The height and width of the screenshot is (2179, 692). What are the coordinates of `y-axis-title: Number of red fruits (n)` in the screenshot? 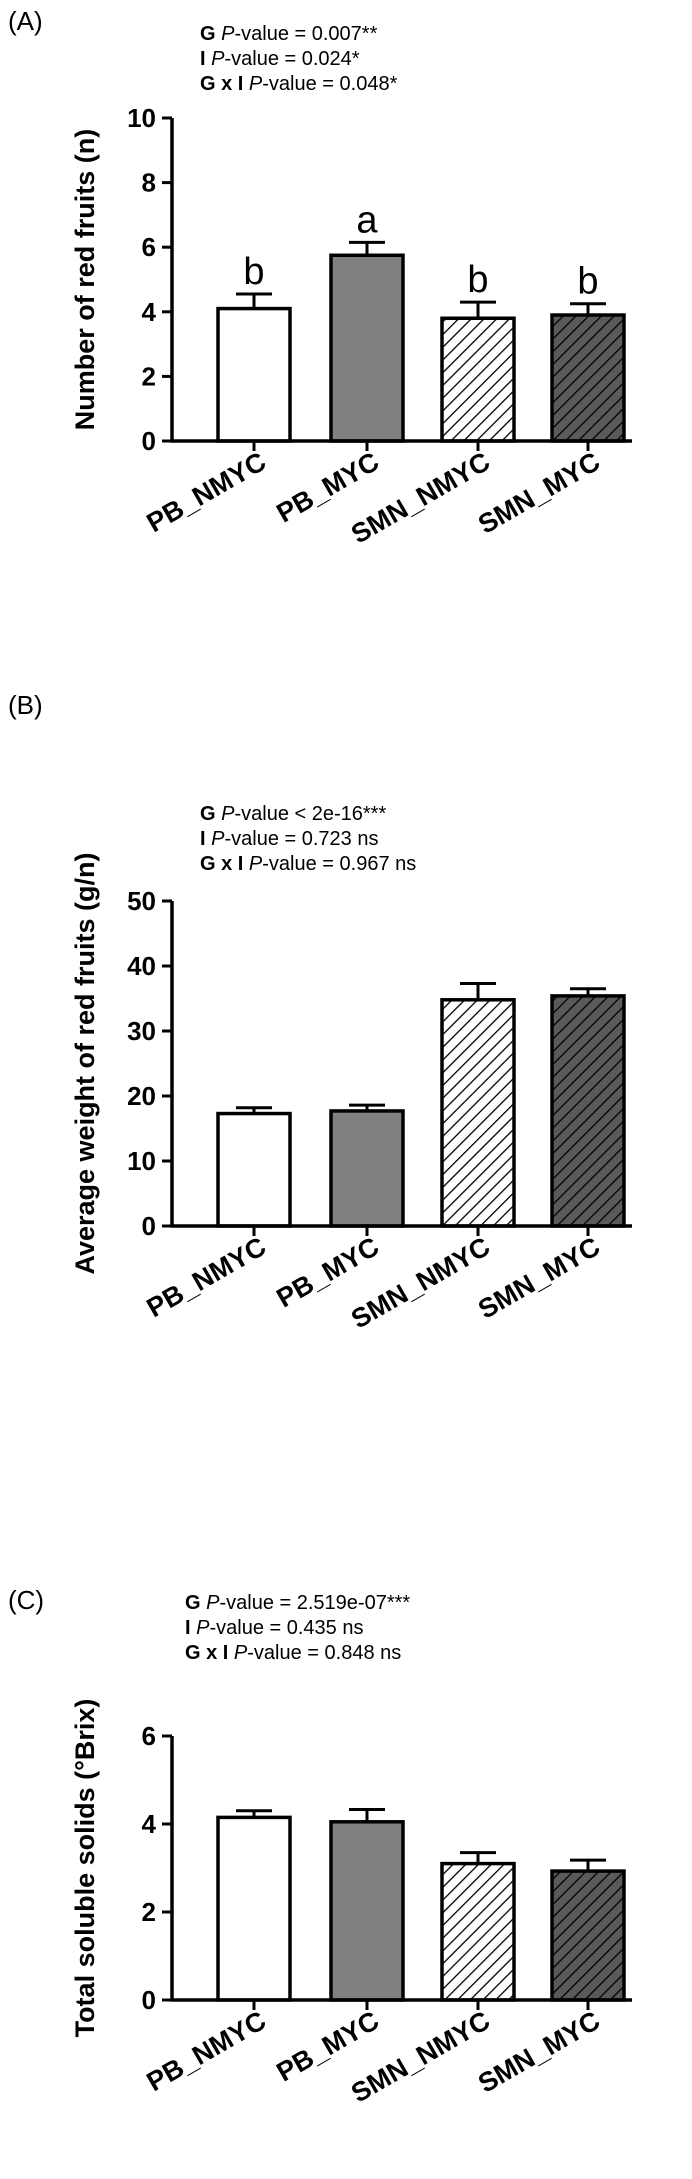 It's located at (85, 280).